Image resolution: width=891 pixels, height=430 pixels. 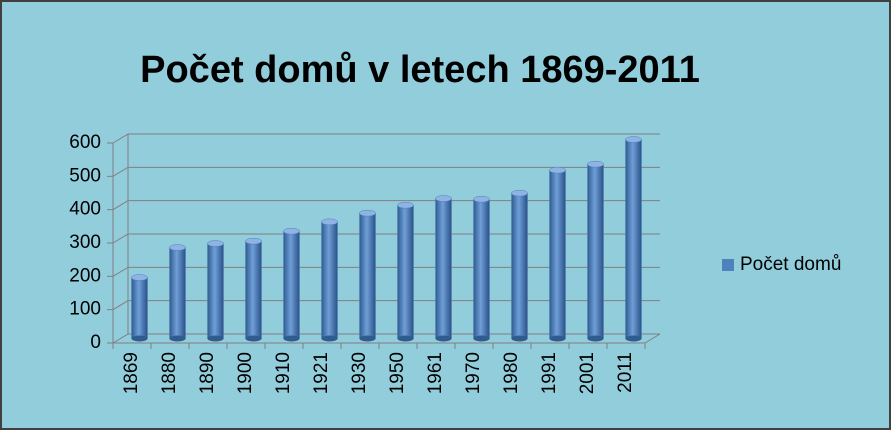 What do you see at coordinates (85, 242) in the screenshot?
I see `y-tick-label: 300` at bounding box center [85, 242].